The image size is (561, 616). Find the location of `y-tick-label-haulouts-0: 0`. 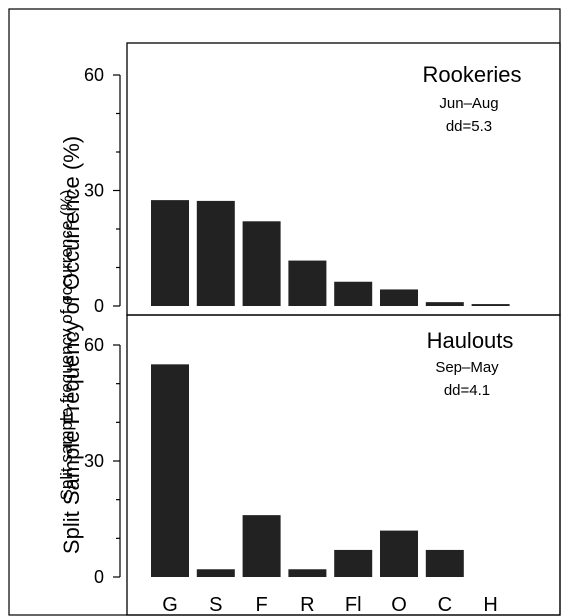

y-tick-label-haulouts-0: 0 is located at coordinates (99, 577).